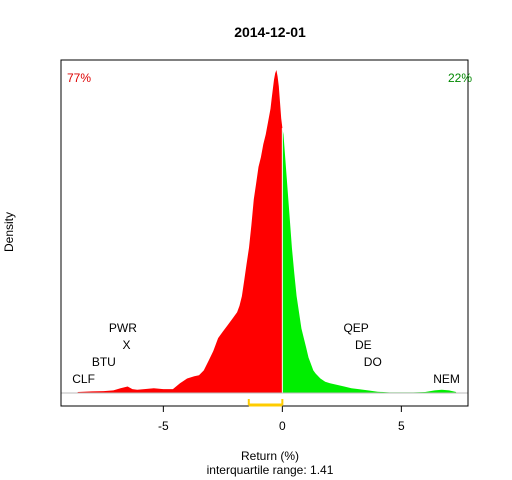 This screenshot has height=480, width=512. I want to click on ticker-label: PWR, so click(123, 328).